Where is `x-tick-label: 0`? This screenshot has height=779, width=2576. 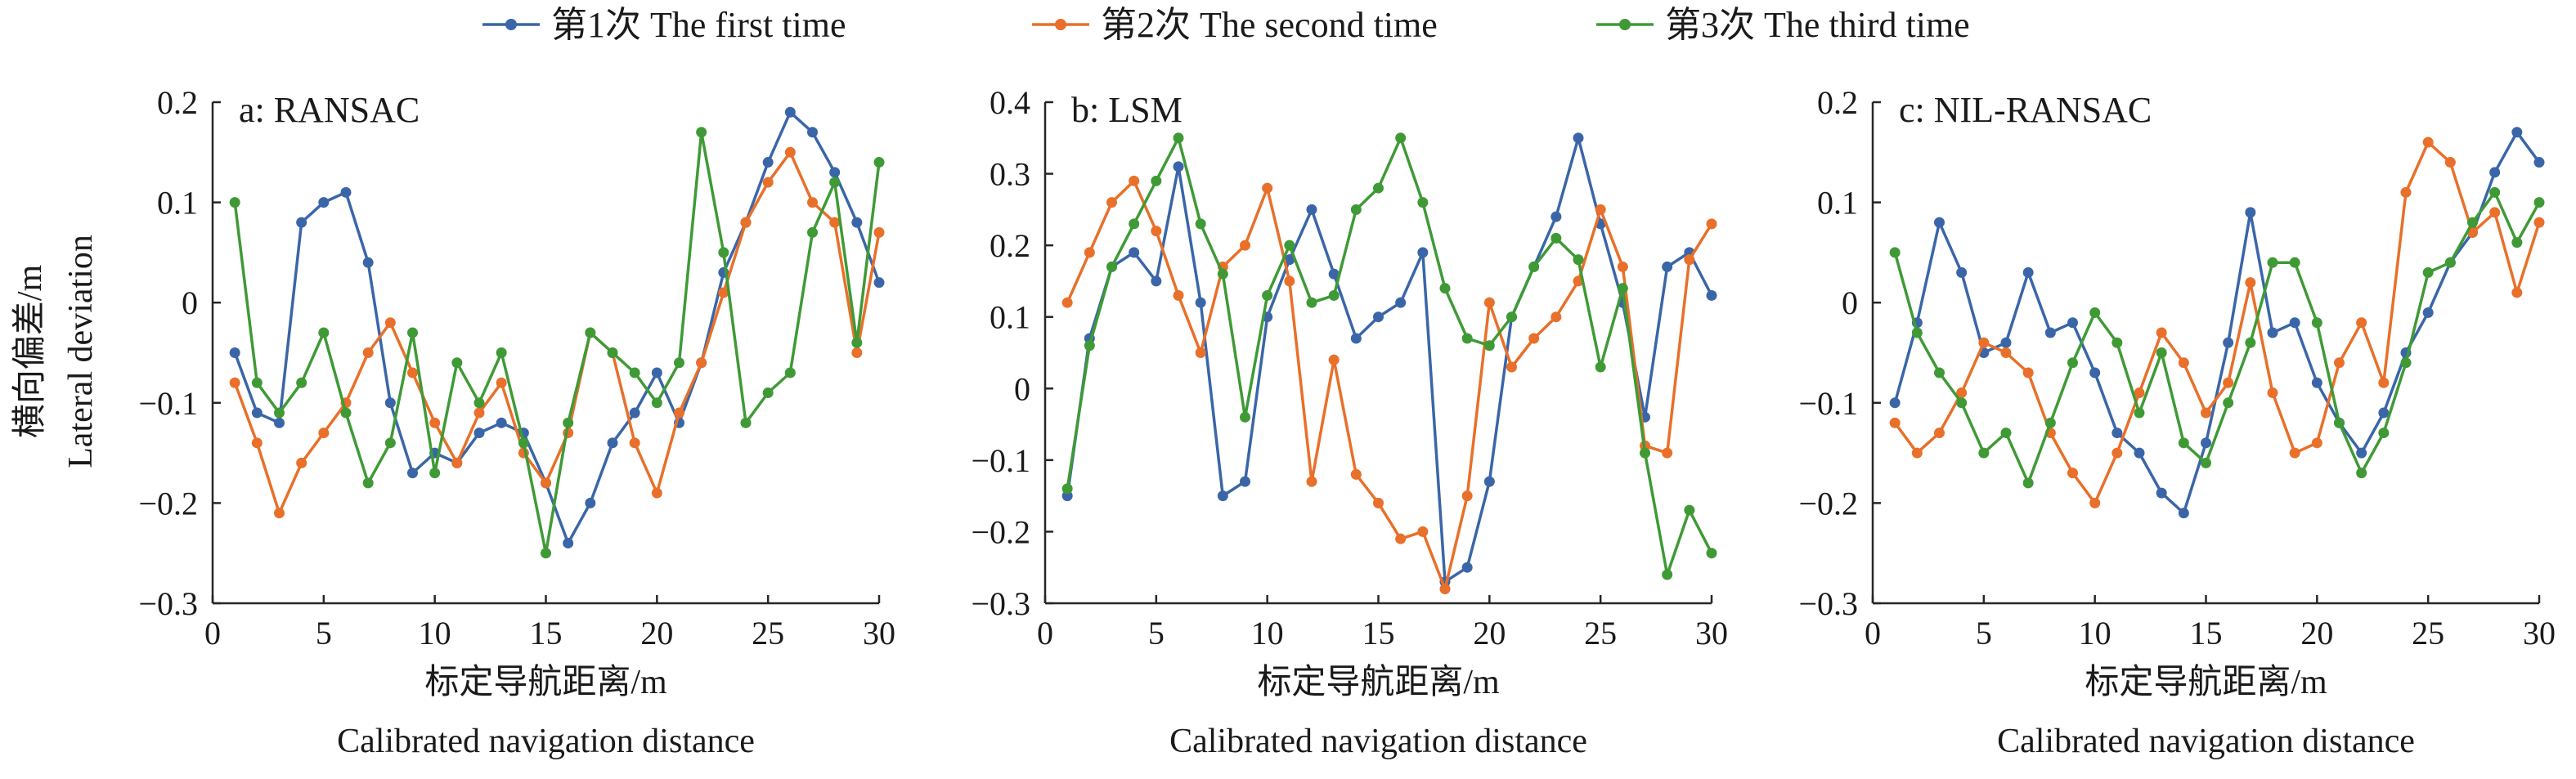 x-tick-label: 0 is located at coordinates (1873, 633).